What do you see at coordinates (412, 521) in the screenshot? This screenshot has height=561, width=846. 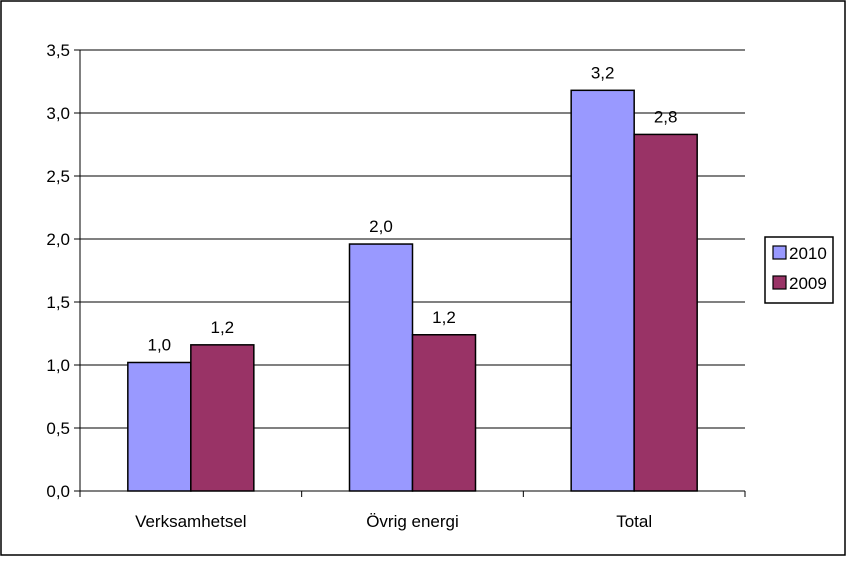 I see `x-tick-label: Övrig energi` at bounding box center [412, 521].